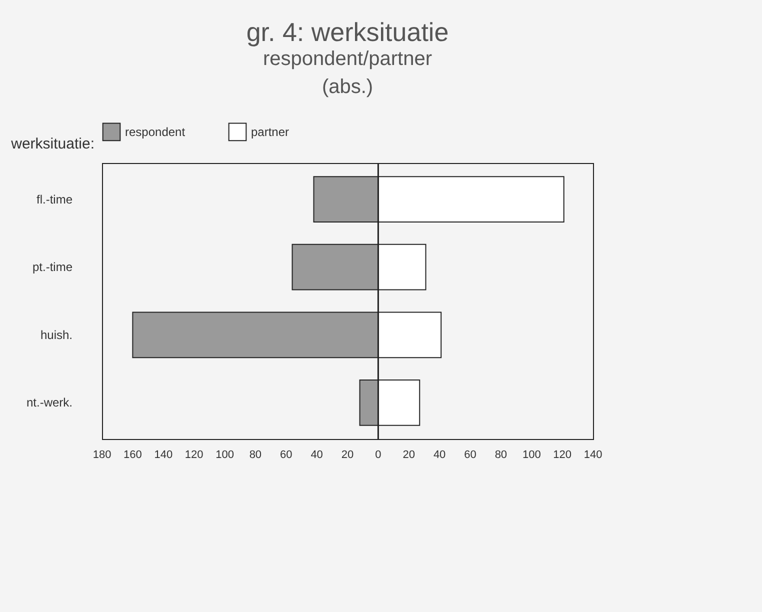 This screenshot has width=762, height=612. I want to click on legend-label: respondent, so click(155, 131).